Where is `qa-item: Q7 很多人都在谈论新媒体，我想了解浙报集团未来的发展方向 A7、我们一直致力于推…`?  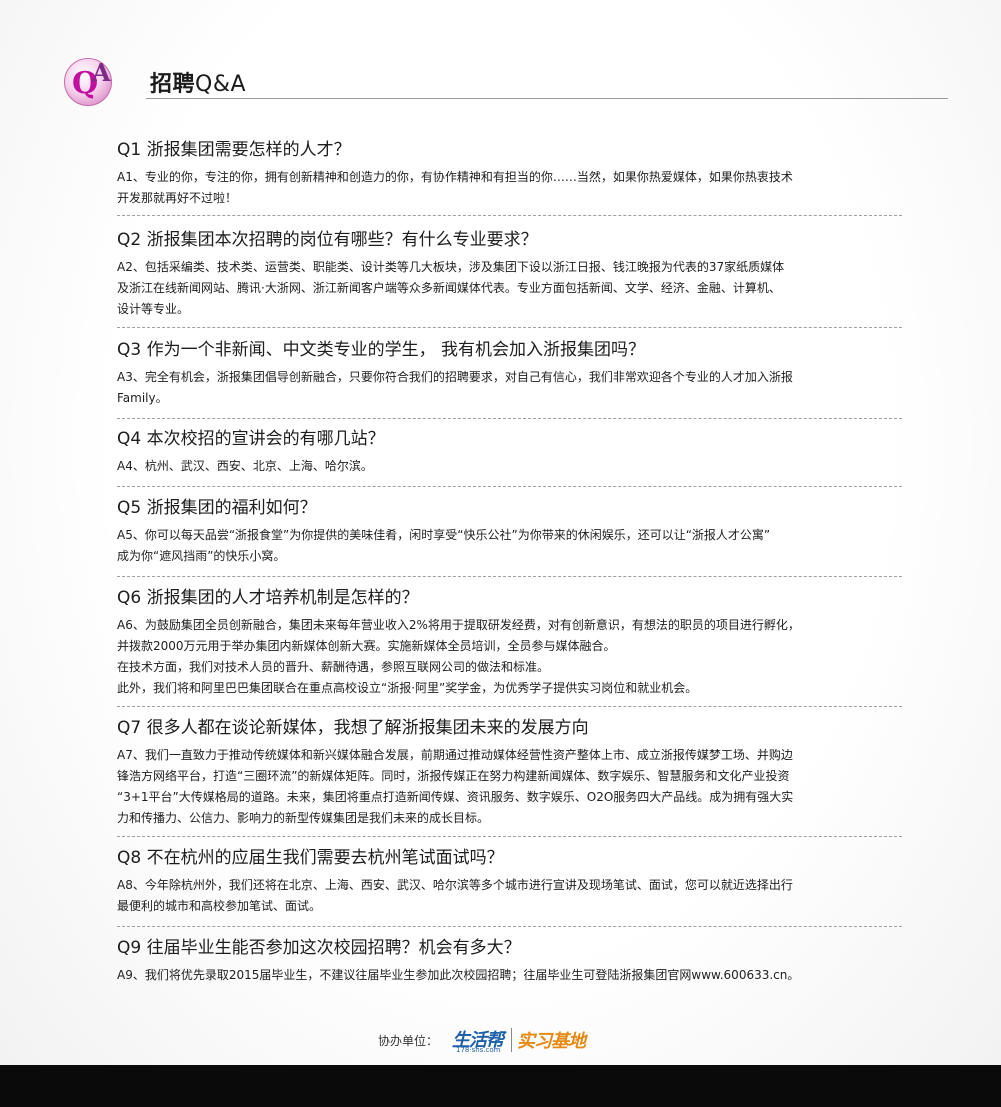 qa-item: Q7 很多人都在谈论新媒体，我想了解浙报集团未来的发展方向 A7、我们一直致力于推… is located at coordinates (511, 773).